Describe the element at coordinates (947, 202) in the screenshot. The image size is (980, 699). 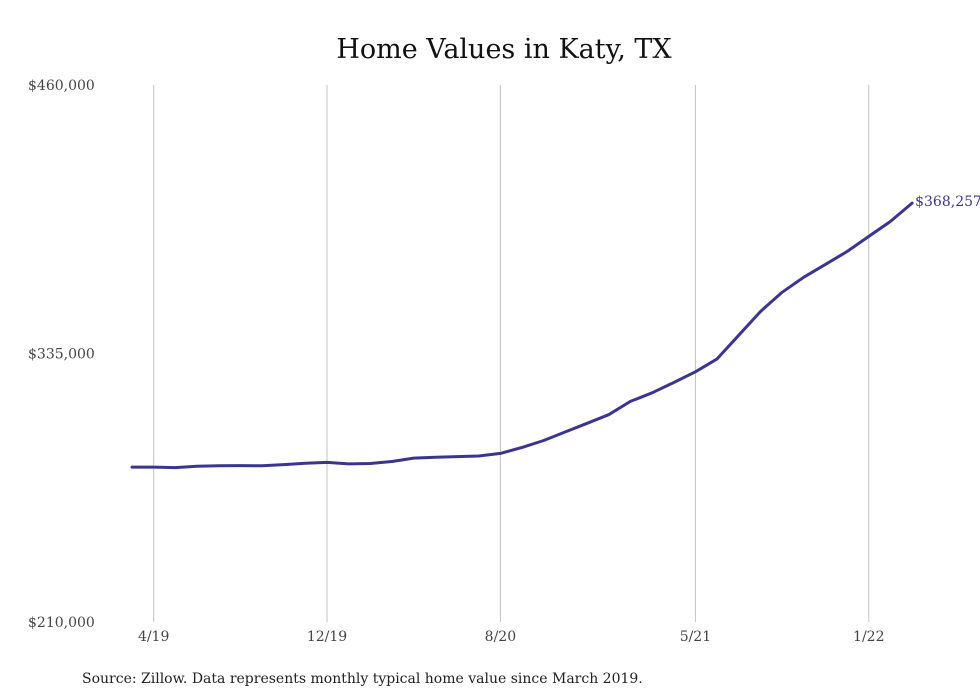
I see `end-value-label: $368,257` at that location.